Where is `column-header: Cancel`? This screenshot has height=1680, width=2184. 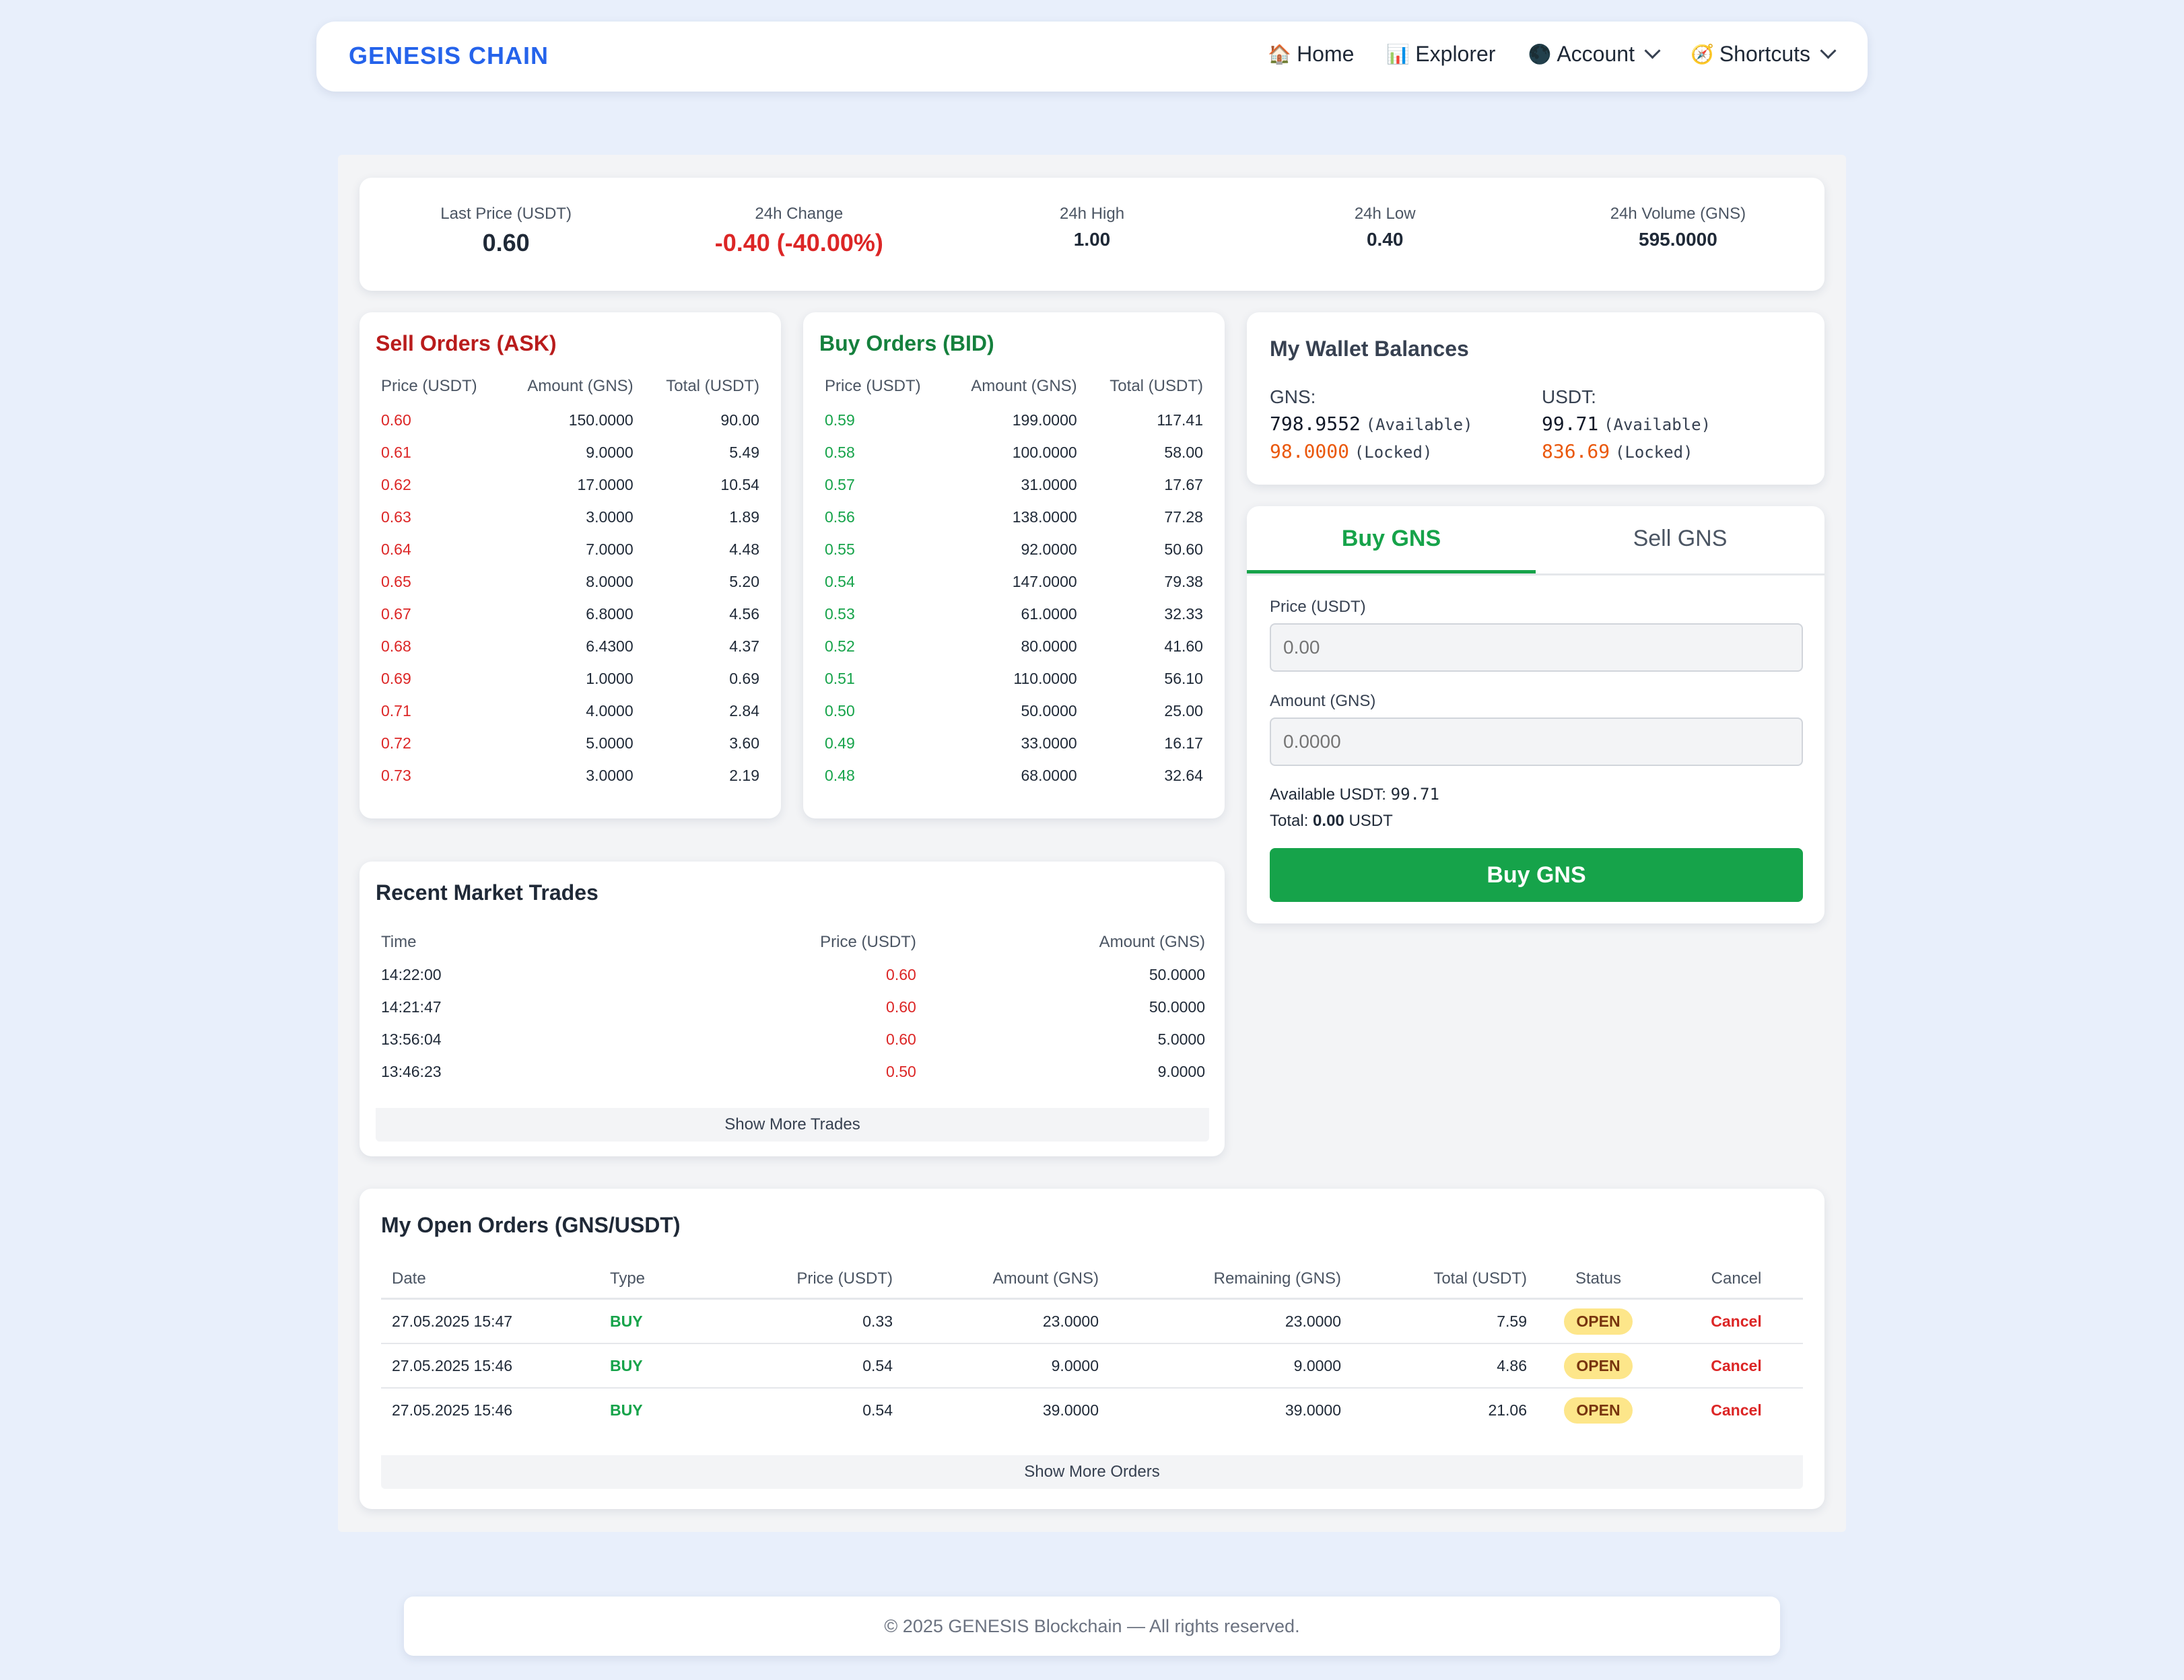 column-header: Cancel is located at coordinates (1736, 1278).